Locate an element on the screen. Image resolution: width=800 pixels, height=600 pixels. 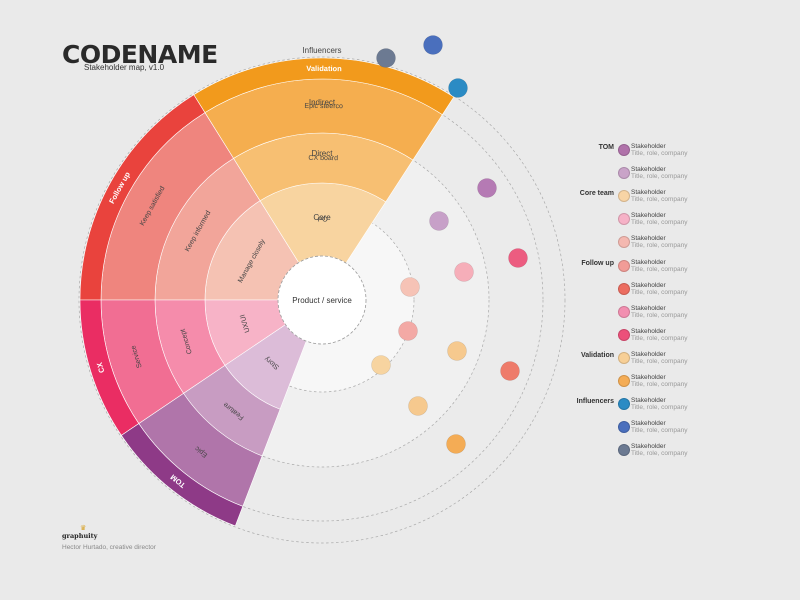
ring-label: Core is located at coordinates (322, 217).